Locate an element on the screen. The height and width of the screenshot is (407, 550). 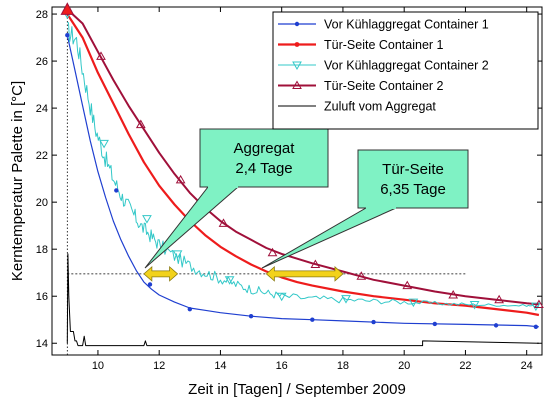
legend-label: Zuluft vom Aggregat is located at coordinates (380, 107).